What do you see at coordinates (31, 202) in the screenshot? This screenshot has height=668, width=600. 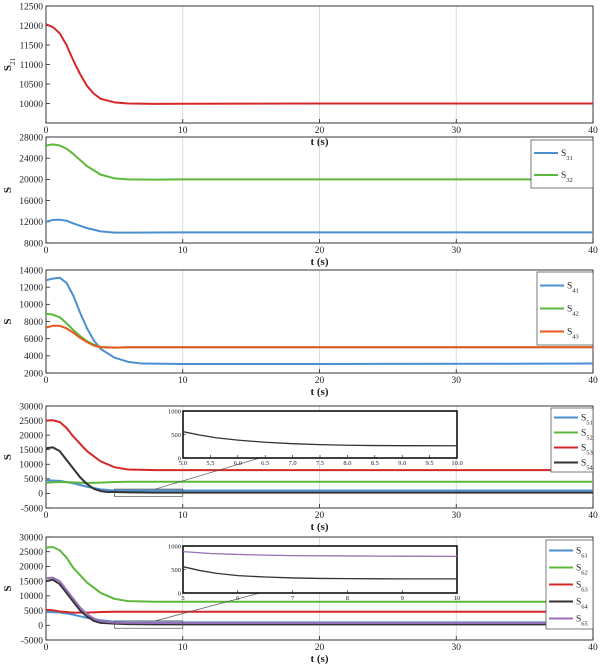 I see `y-tick-label-2: 16000` at bounding box center [31, 202].